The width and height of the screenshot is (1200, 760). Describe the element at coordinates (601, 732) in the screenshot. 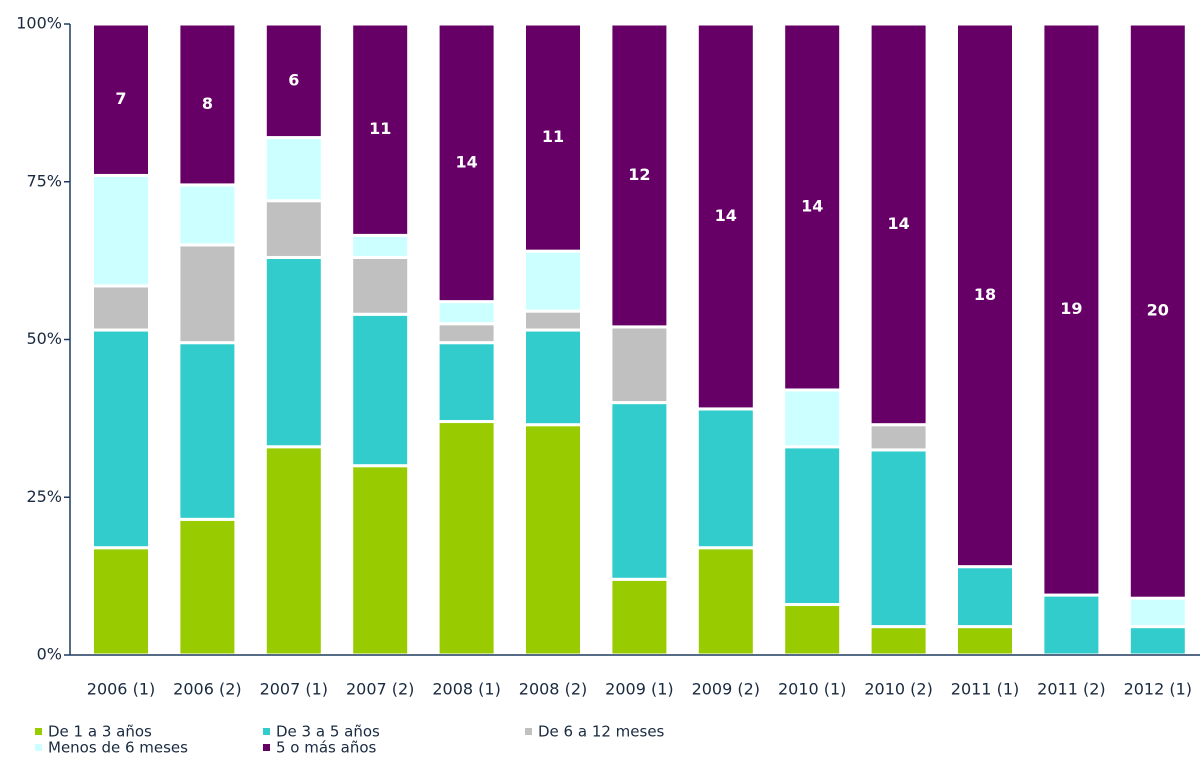

I see `legend-label: De 6 a 12 meses` at that location.